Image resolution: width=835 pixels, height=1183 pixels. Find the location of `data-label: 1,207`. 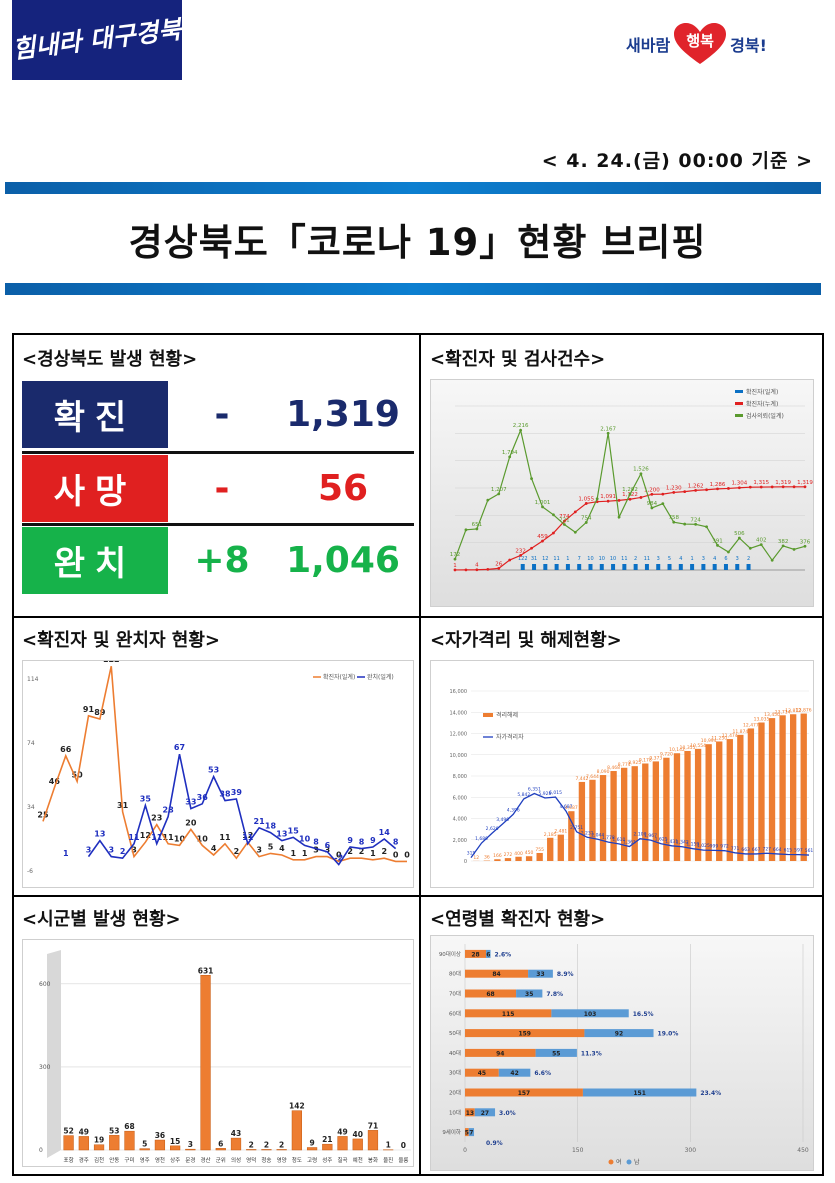

data-label: 1,207 is located at coordinates (499, 490).